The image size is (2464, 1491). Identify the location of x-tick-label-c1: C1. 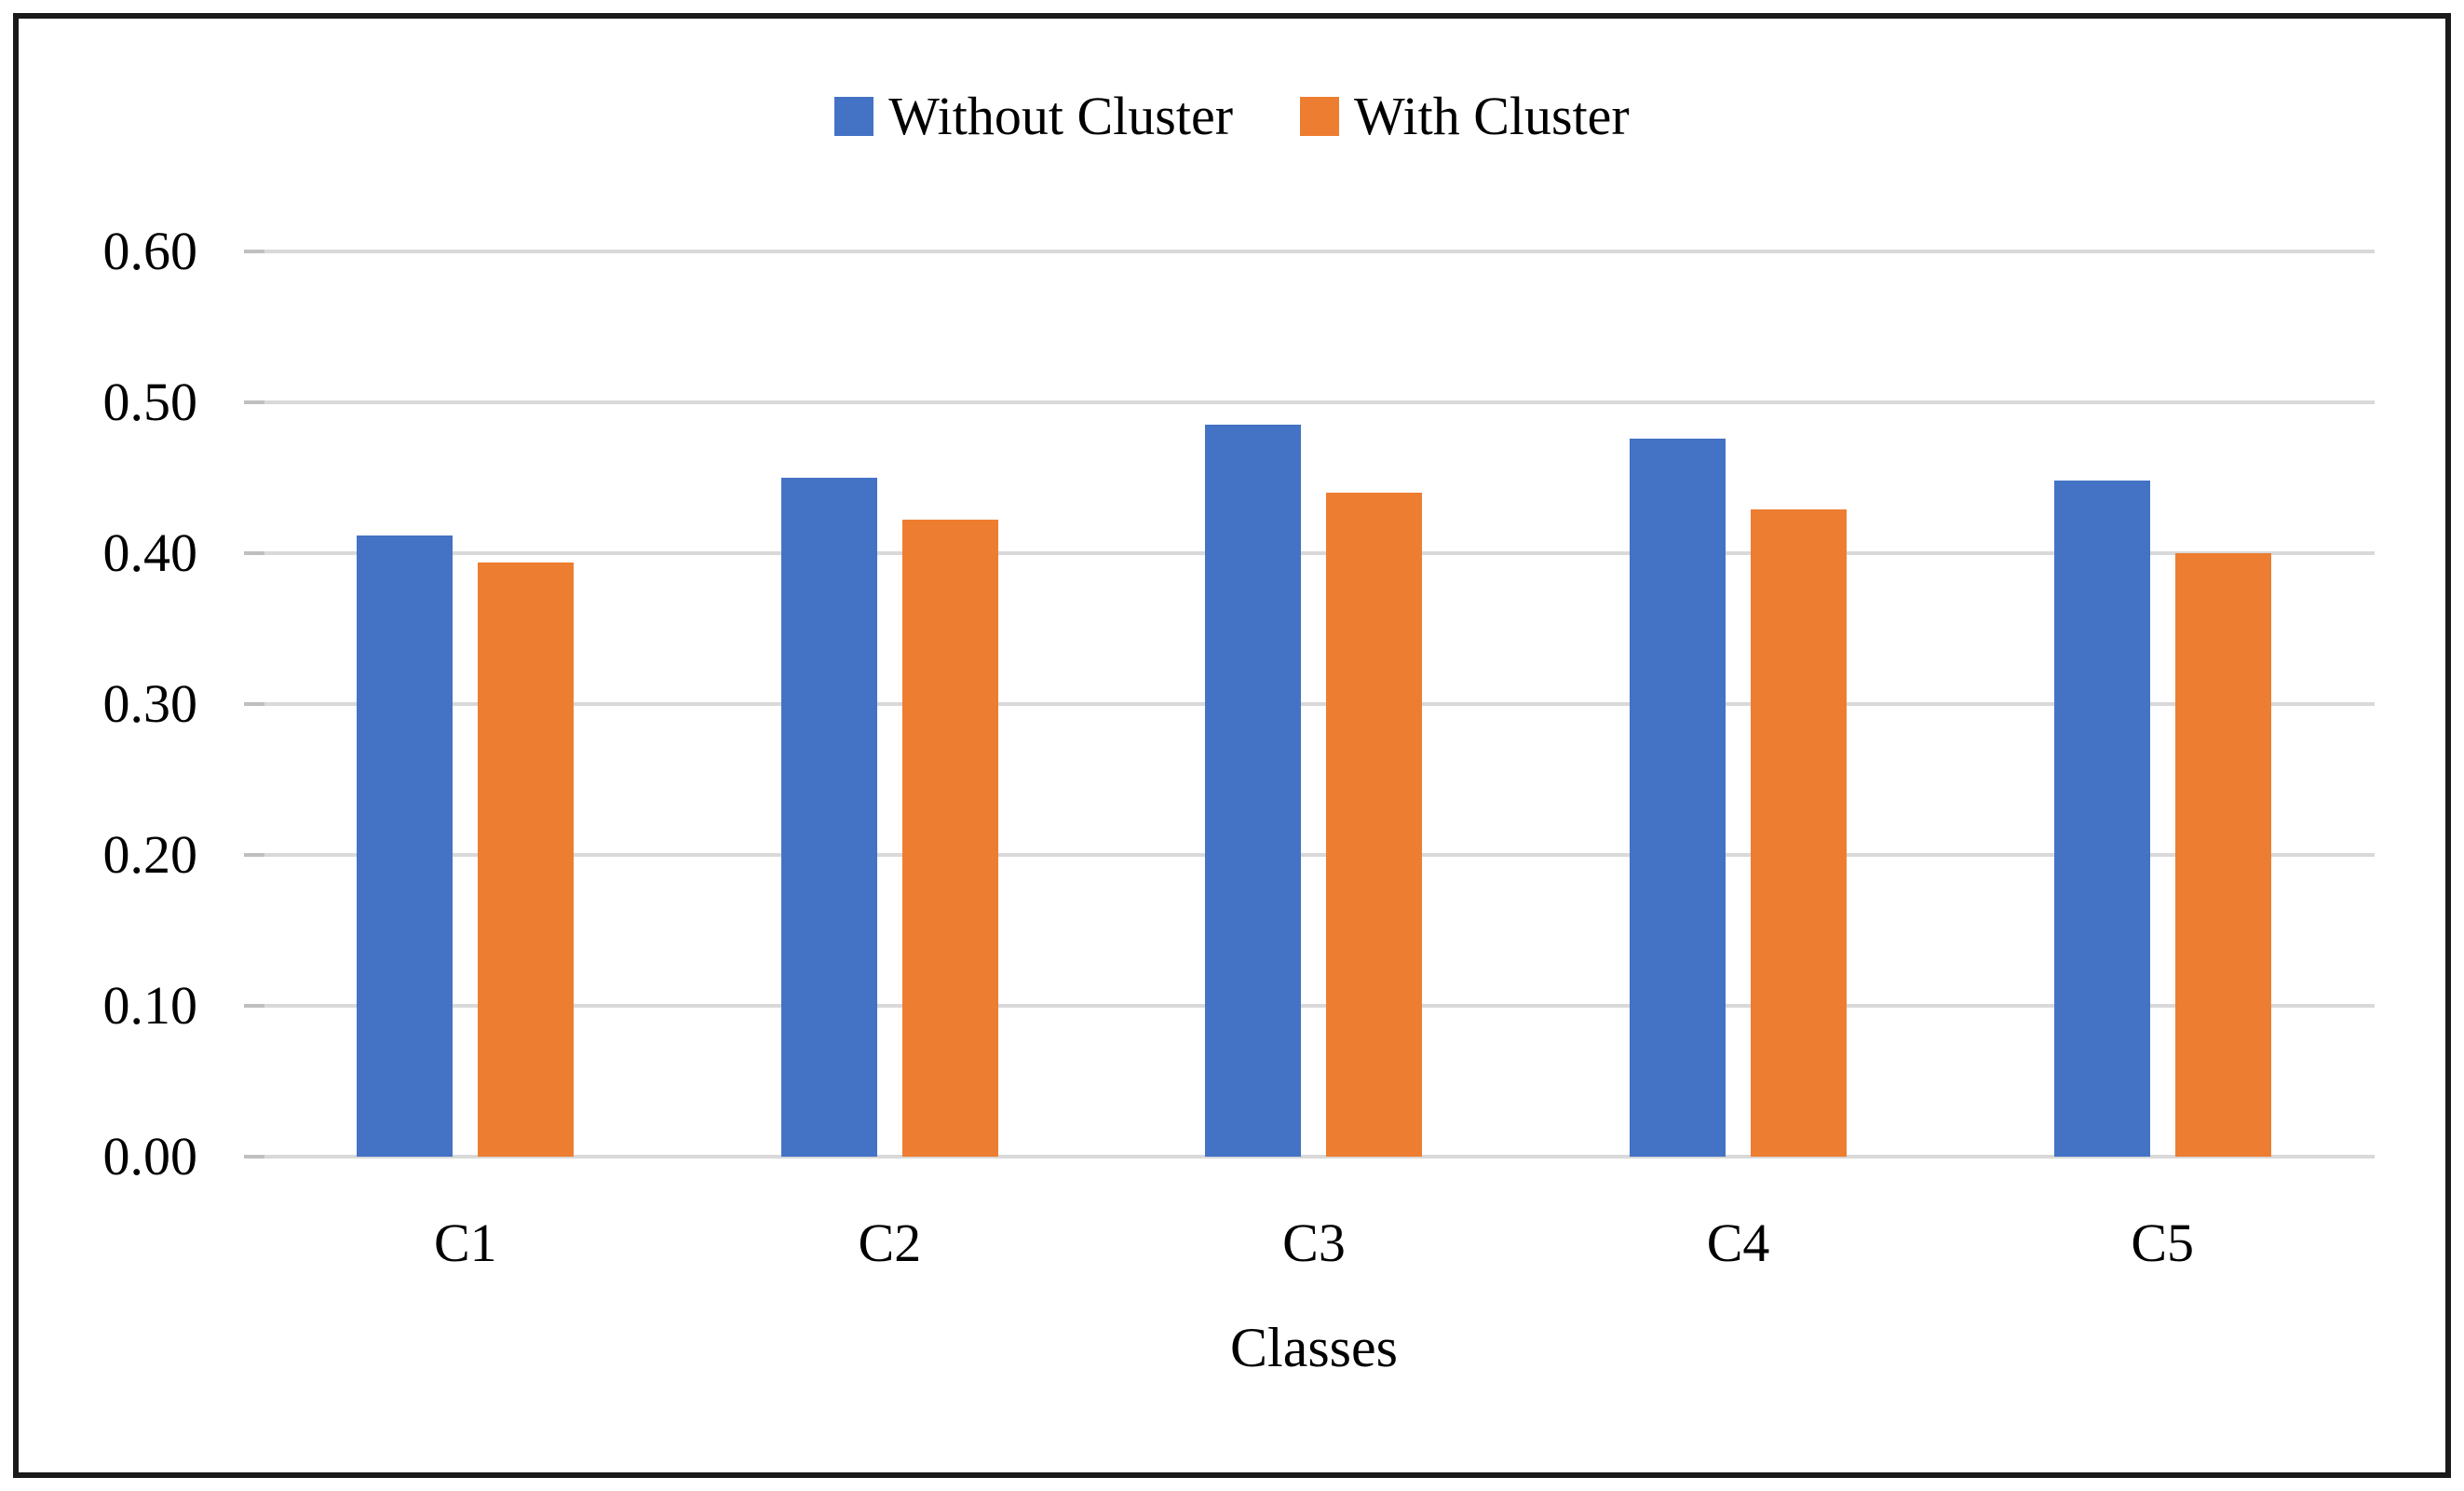
(465, 1243).